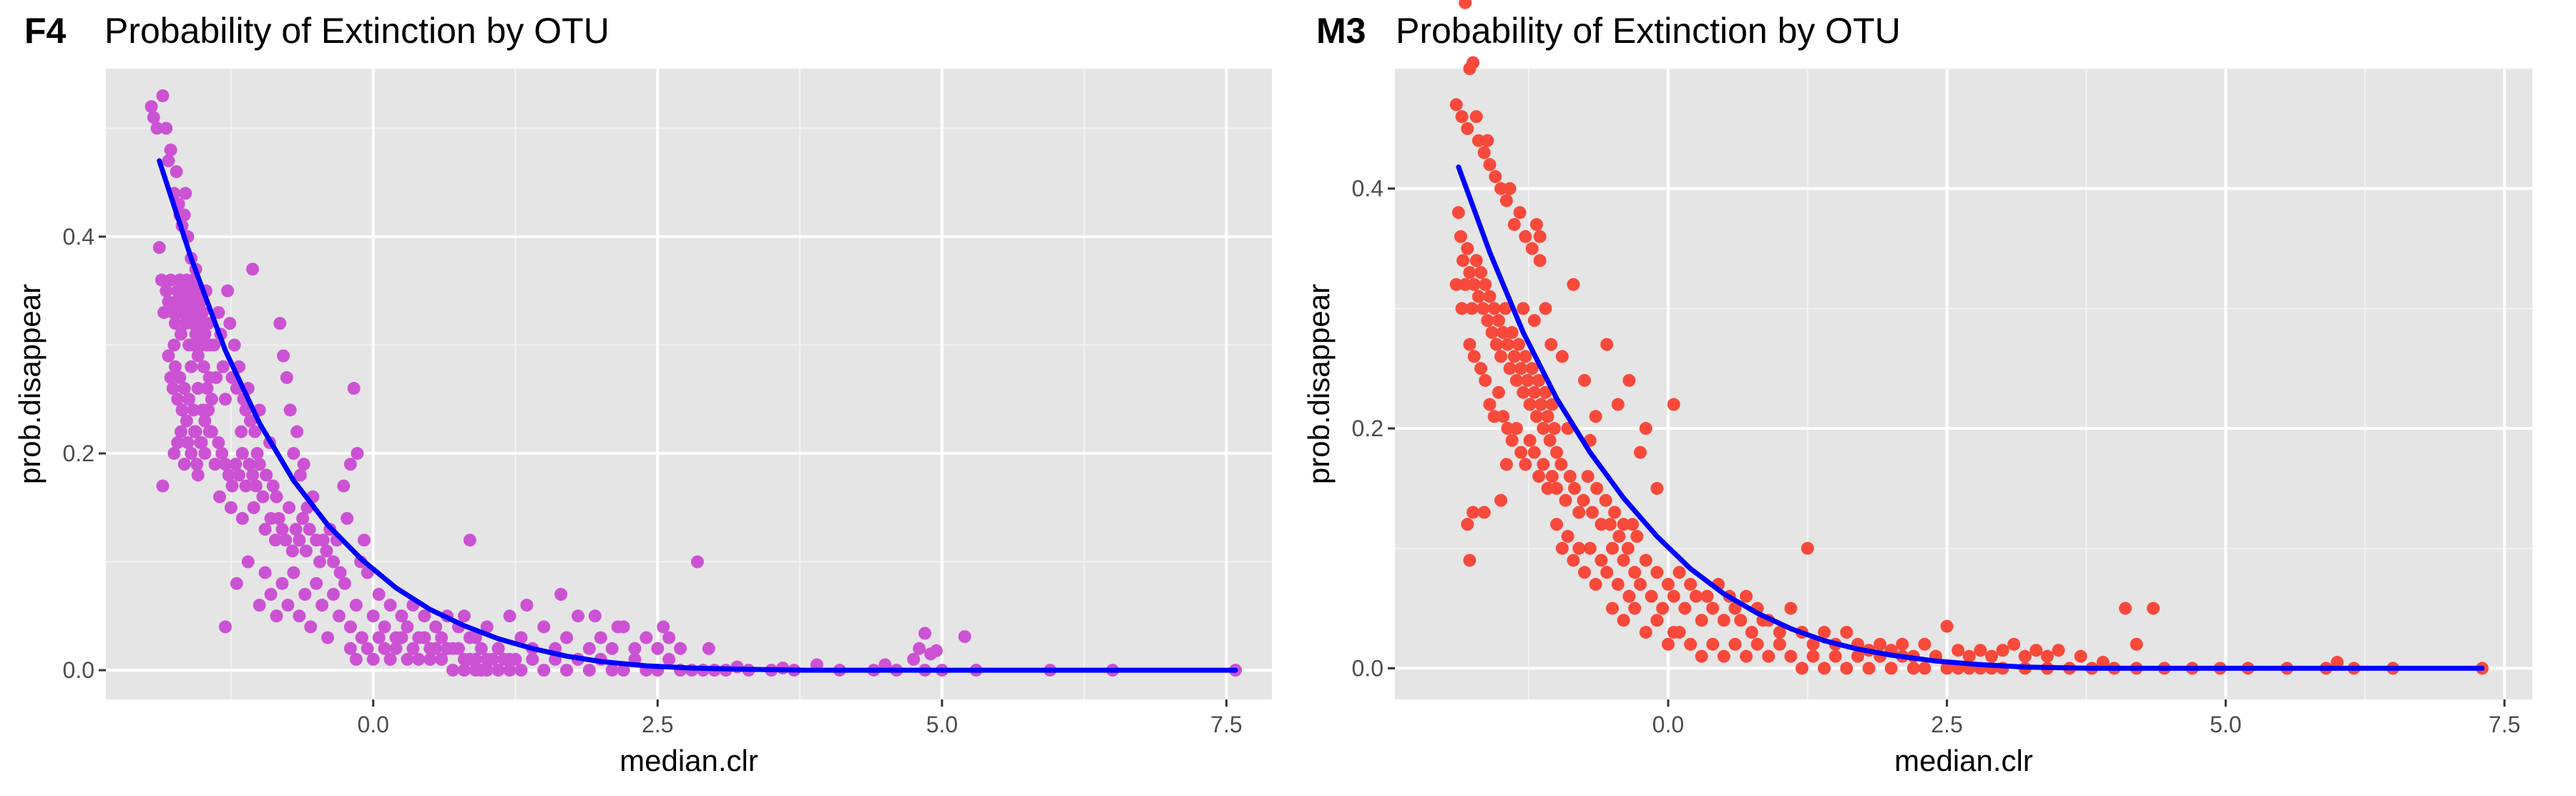  Describe the element at coordinates (356, 31) in the screenshot. I see `chart-title: Probability of Extinction by OTU` at that location.